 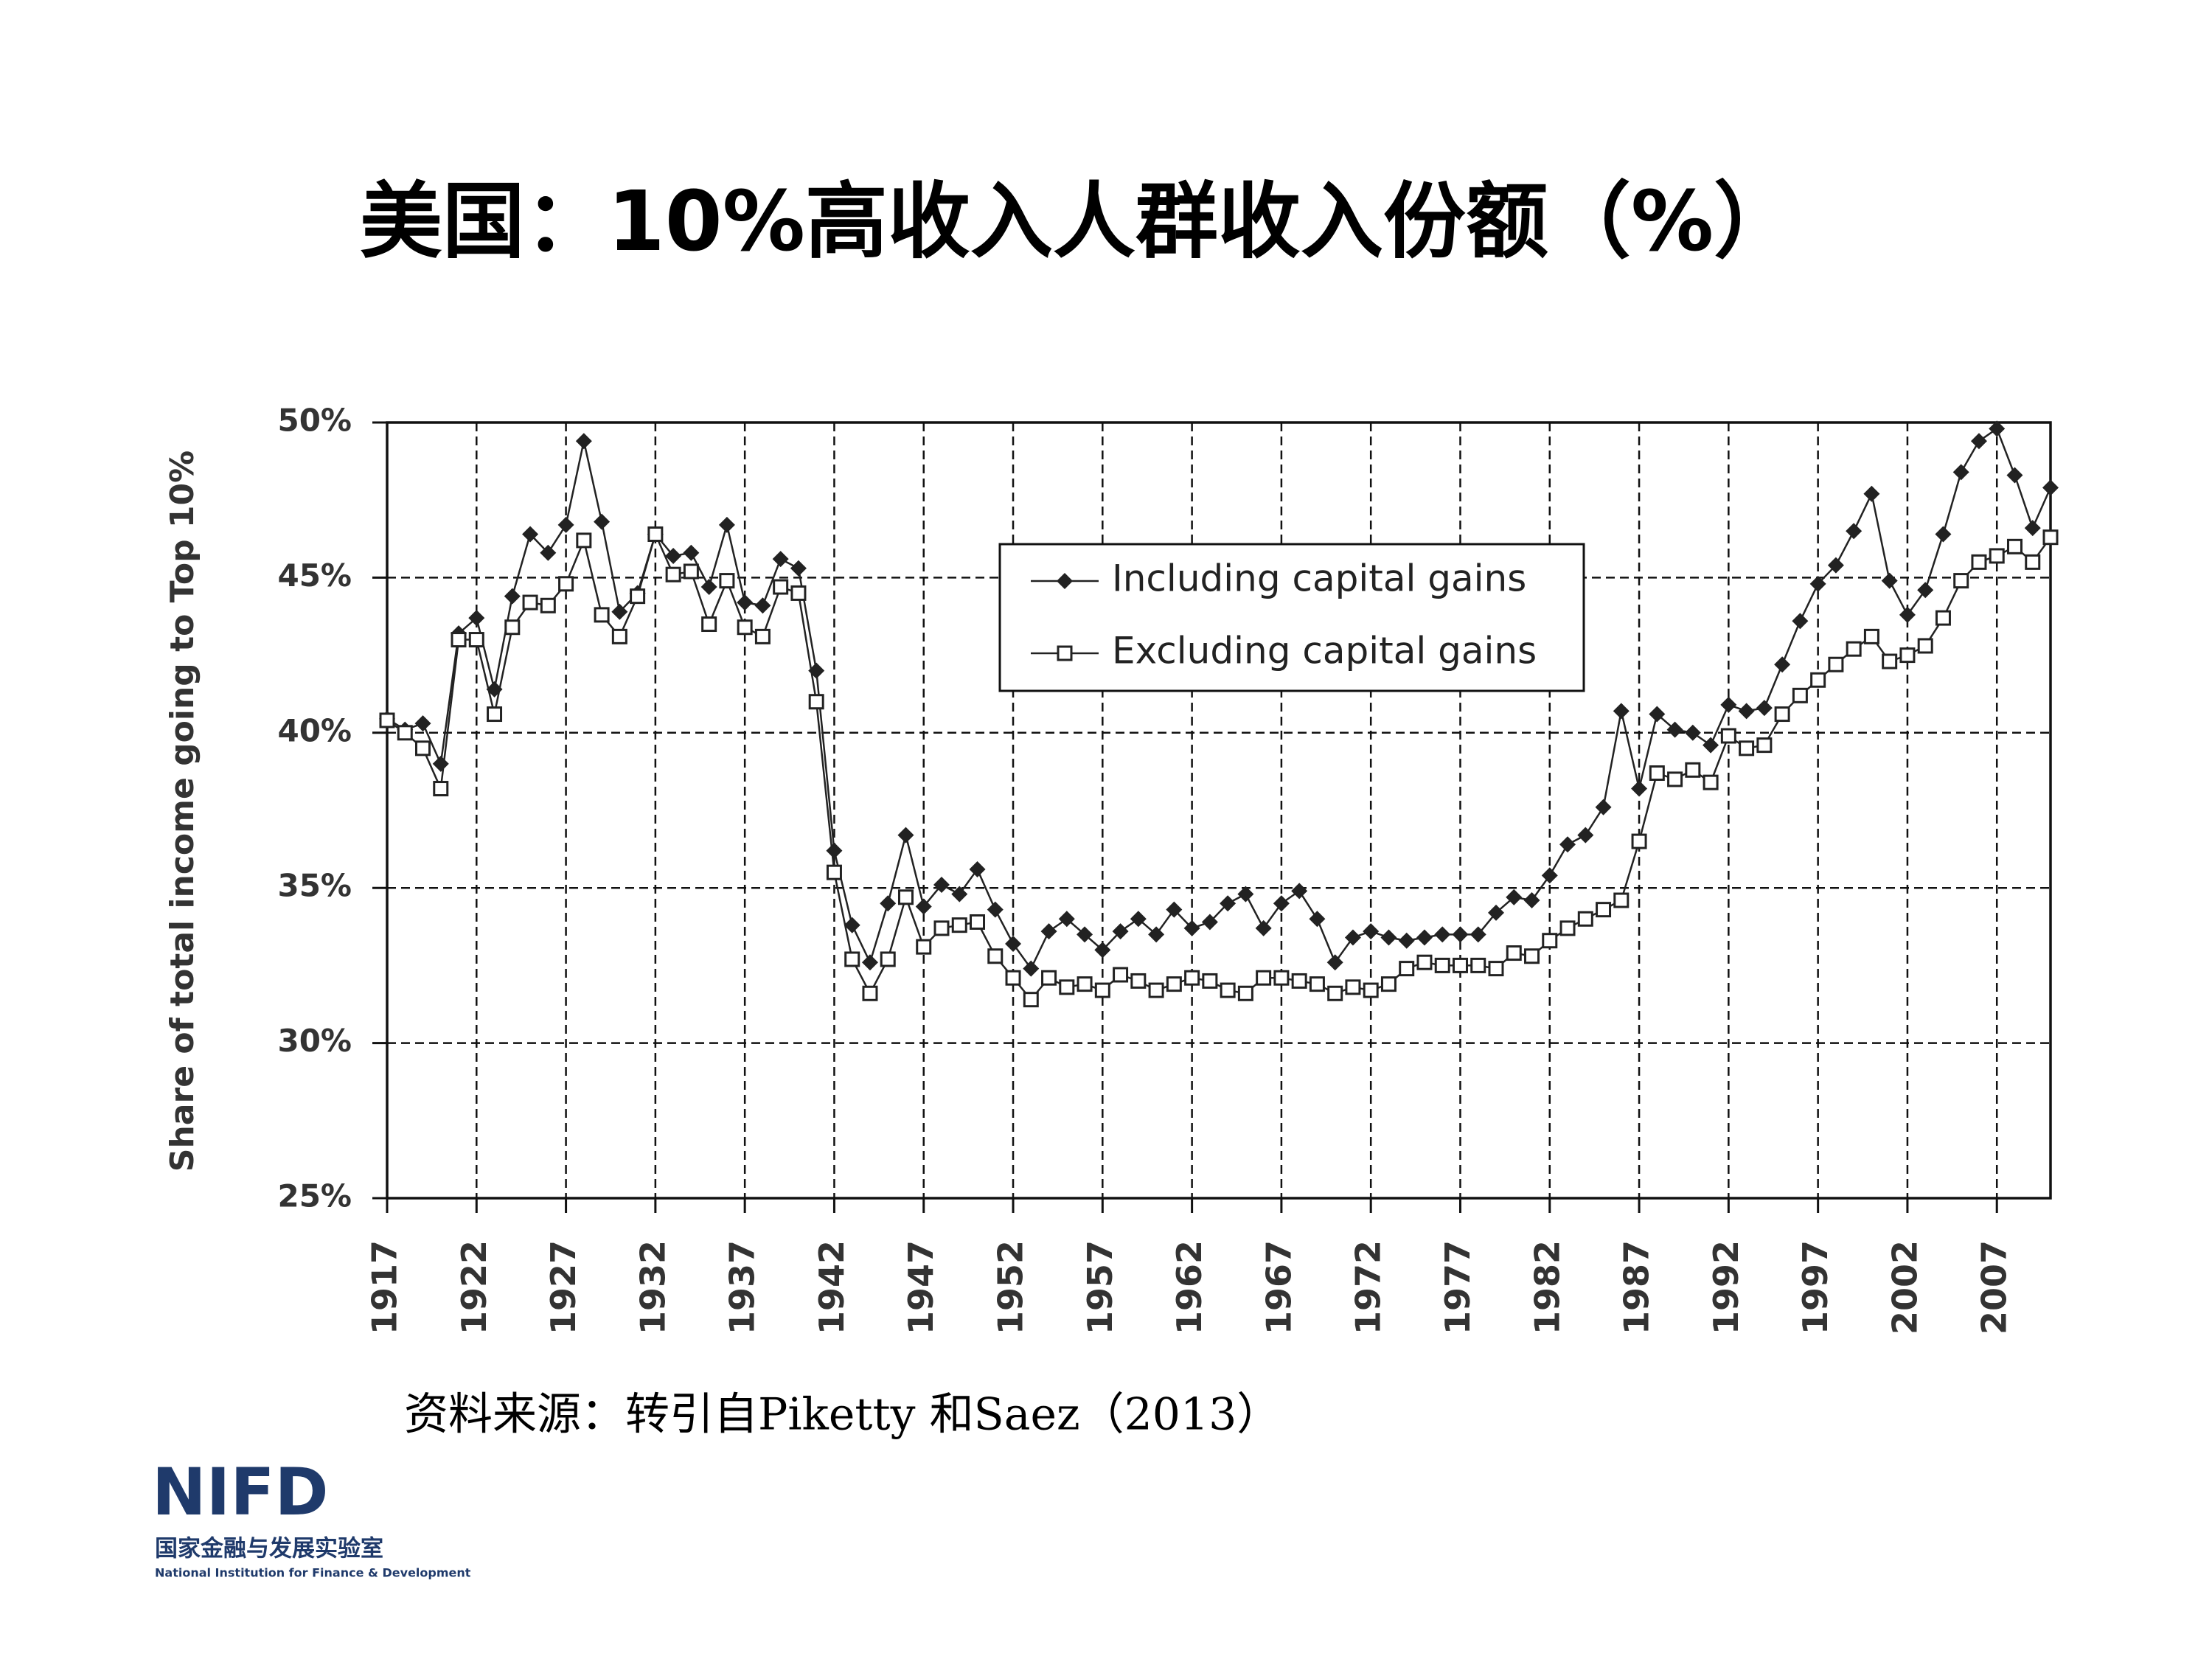 What do you see at coordinates (1324, 651) in the screenshot?
I see `legend-label: Excluding capital gains` at bounding box center [1324, 651].